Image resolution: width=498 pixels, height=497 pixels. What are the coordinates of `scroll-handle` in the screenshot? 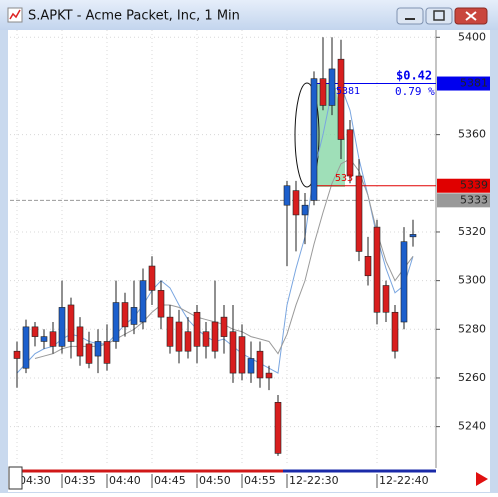 It's located at (15, 478).